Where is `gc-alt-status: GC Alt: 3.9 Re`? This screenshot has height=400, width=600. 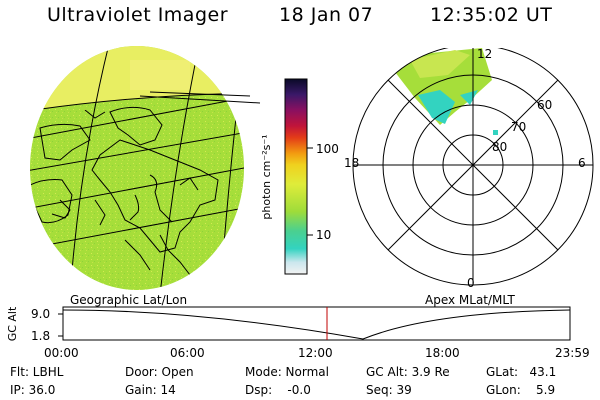
gc-alt-status: GC Alt: 3.9 Re is located at coordinates (408, 372).